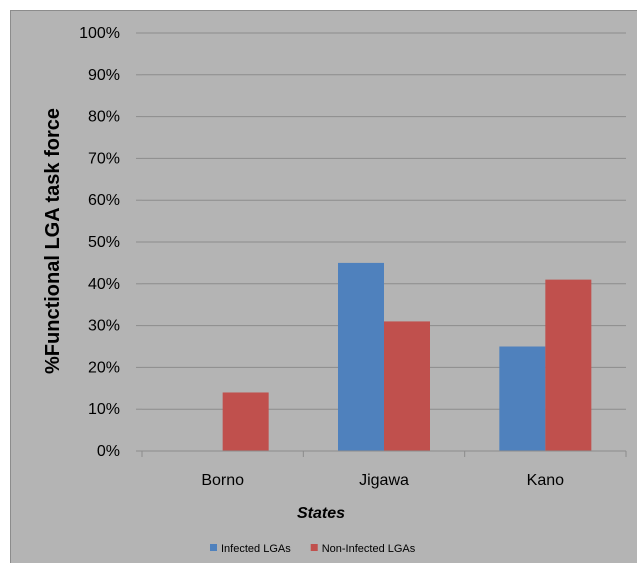 This screenshot has width=638, height=564. I want to click on legend: Infected LGAs Non-Infected LGAs, so click(313, 549).